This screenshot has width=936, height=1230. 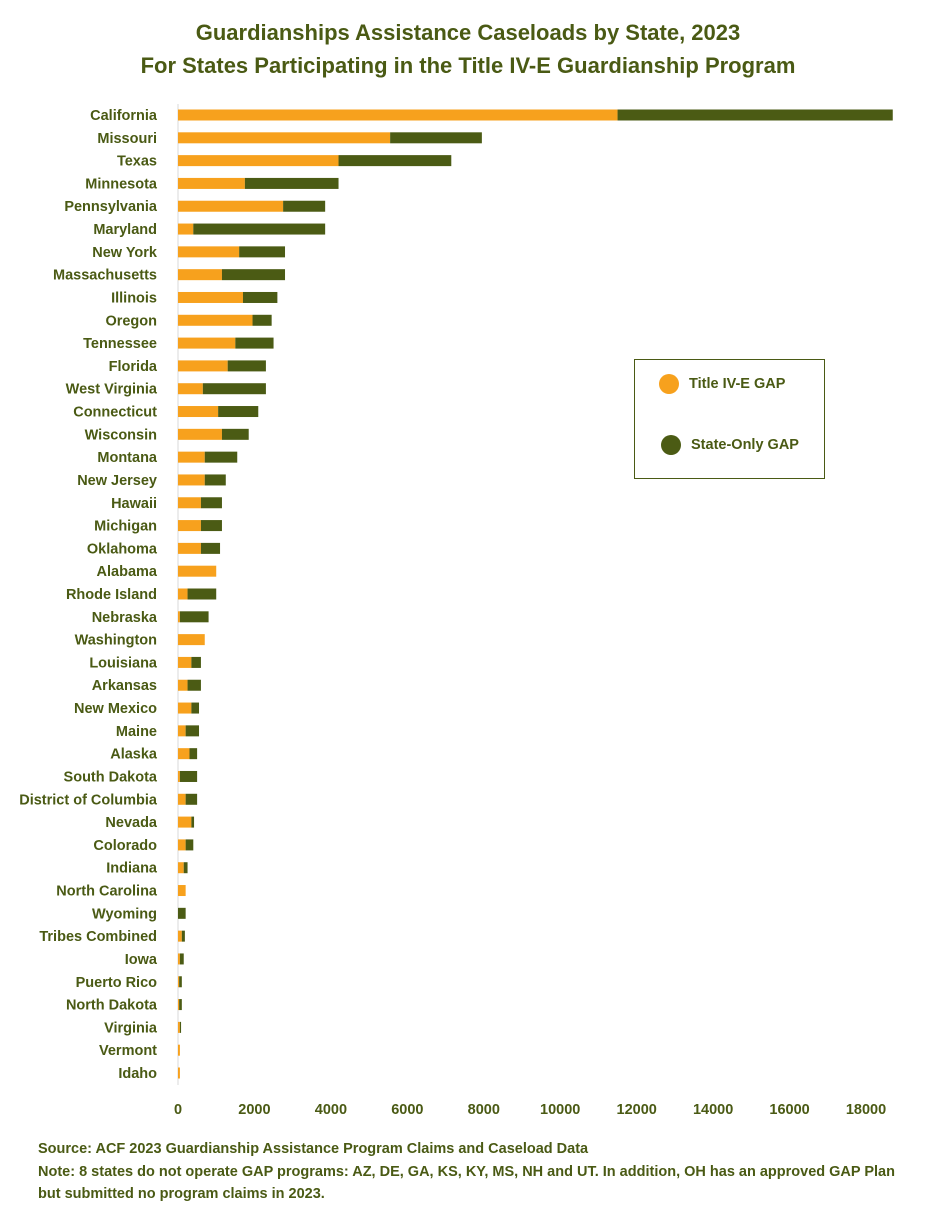 I want to click on category-label: Puerto Rico, so click(x=117, y=983).